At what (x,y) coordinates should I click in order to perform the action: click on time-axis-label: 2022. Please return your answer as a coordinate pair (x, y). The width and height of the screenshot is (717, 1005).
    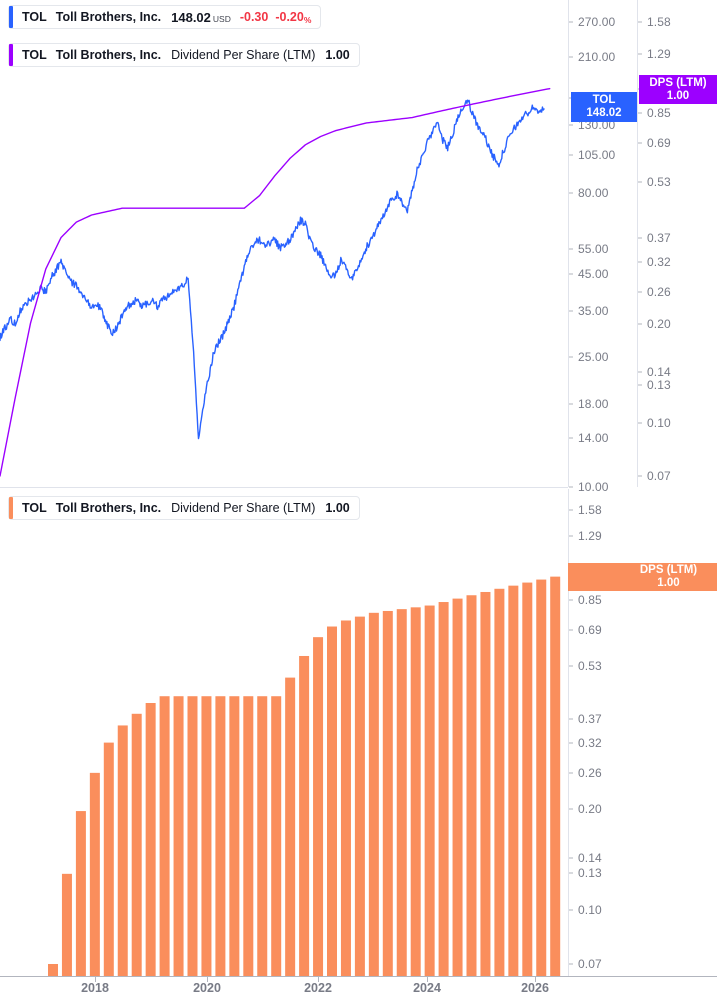
    Looking at the image, I should click on (318, 988).